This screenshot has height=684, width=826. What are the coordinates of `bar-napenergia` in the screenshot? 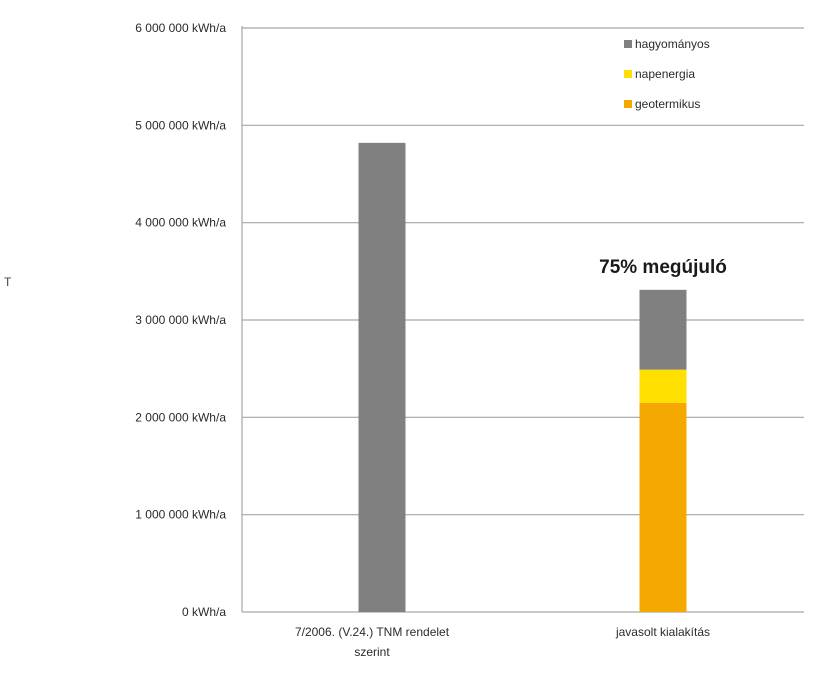 It's located at (663, 386).